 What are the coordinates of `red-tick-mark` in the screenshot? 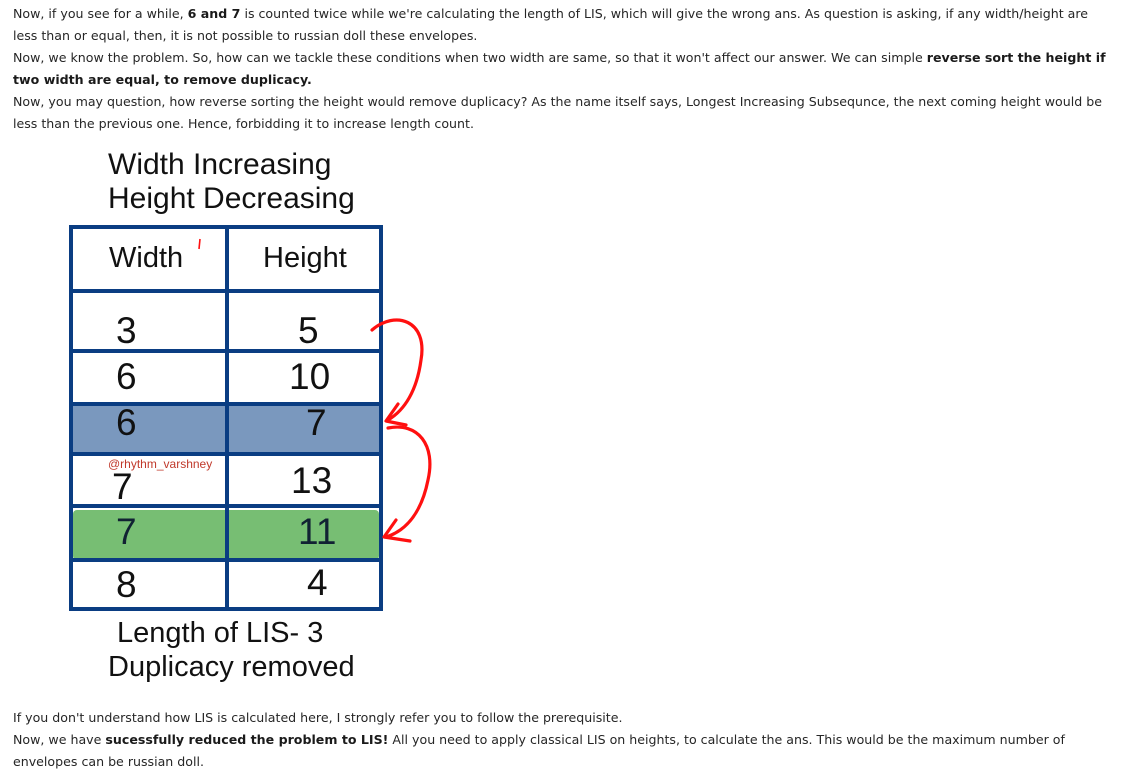 It's located at (199, 244).